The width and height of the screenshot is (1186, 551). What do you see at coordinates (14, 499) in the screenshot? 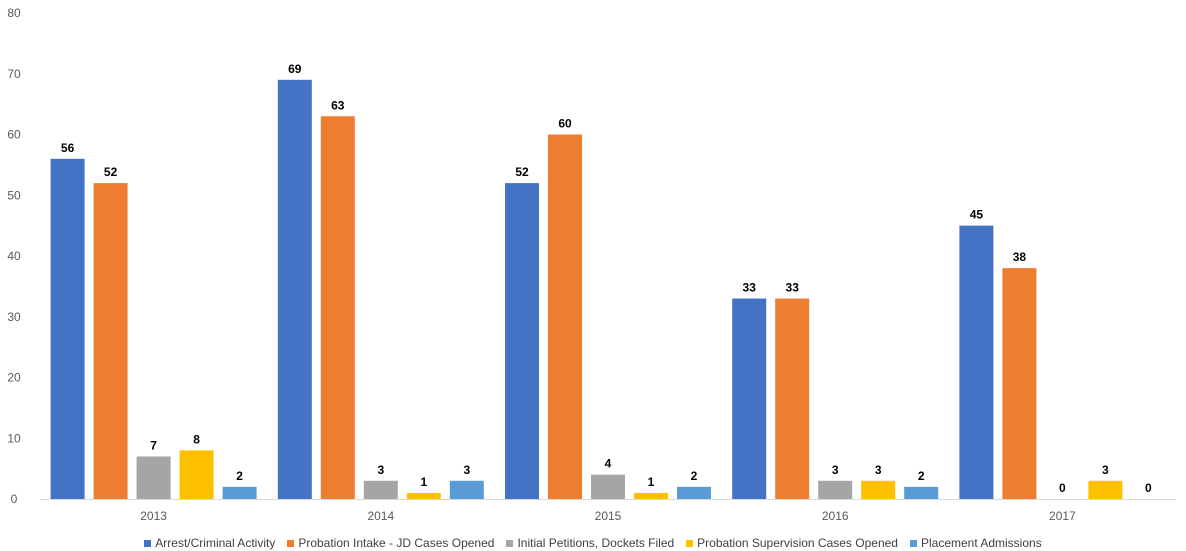
I see `y-tick-label: 0` at bounding box center [14, 499].